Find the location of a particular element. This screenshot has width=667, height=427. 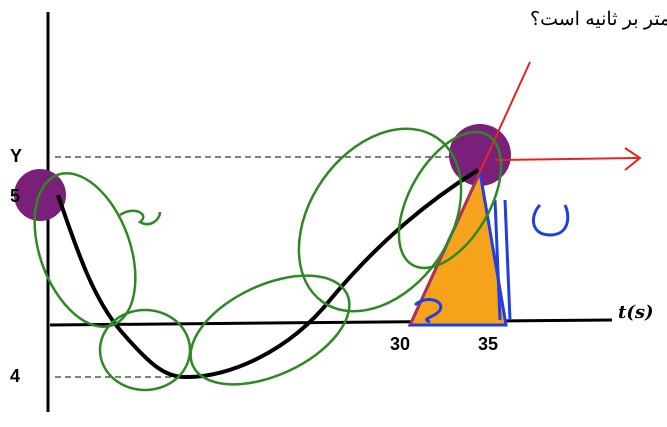

y-mark: Y is located at coordinates (16, 156).